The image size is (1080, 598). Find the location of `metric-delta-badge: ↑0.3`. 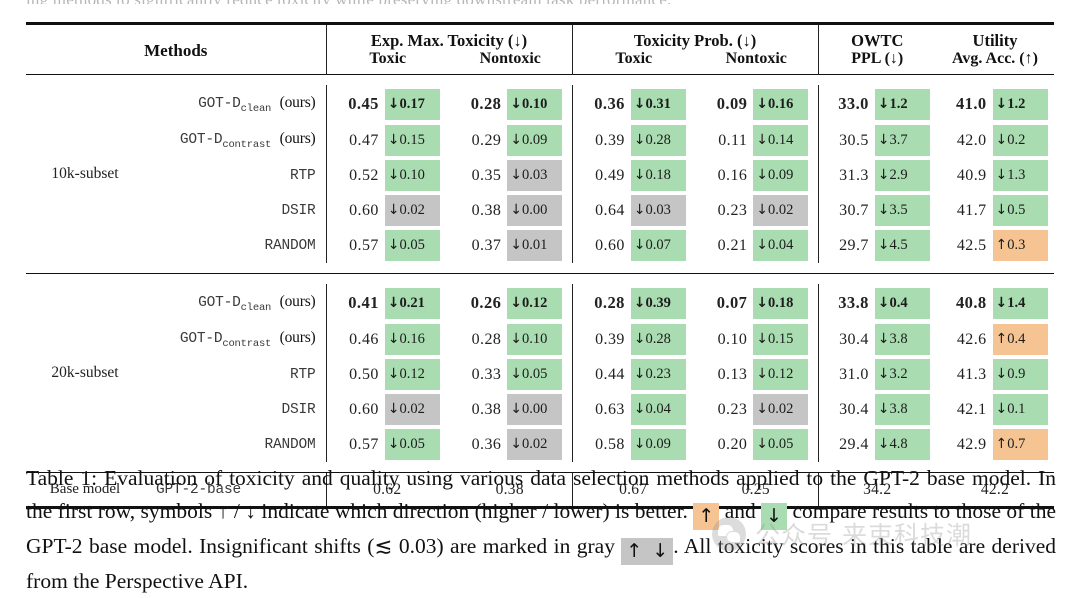

metric-delta-badge: ↑0.3 is located at coordinates (1020, 246).